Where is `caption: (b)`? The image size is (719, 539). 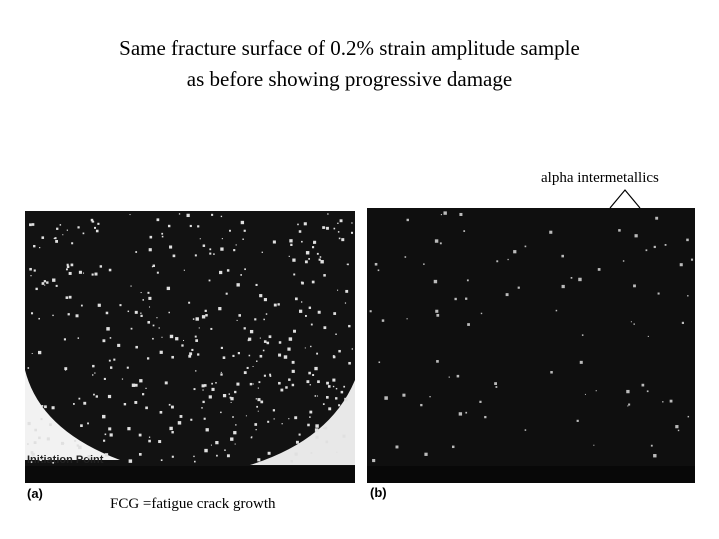
caption: (b) is located at coordinates (378, 492).